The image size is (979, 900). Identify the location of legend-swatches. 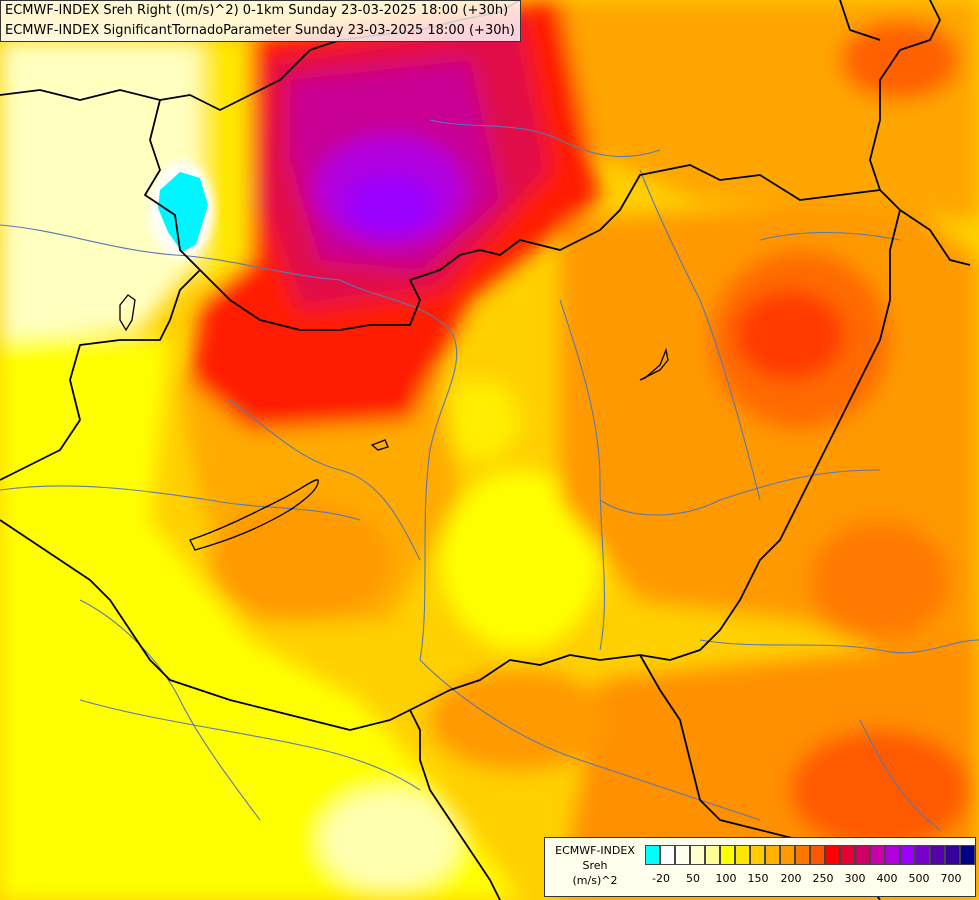
(810, 855).